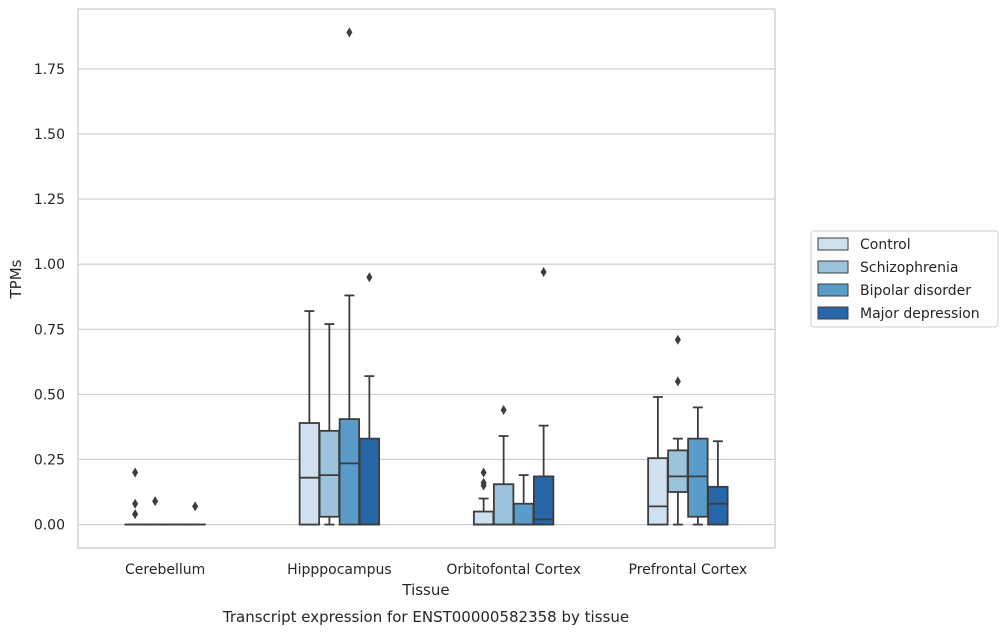 The height and width of the screenshot is (634, 1007). What do you see at coordinates (16, 279) in the screenshot?
I see `y-axis-label: TPMs` at bounding box center [16, 279].